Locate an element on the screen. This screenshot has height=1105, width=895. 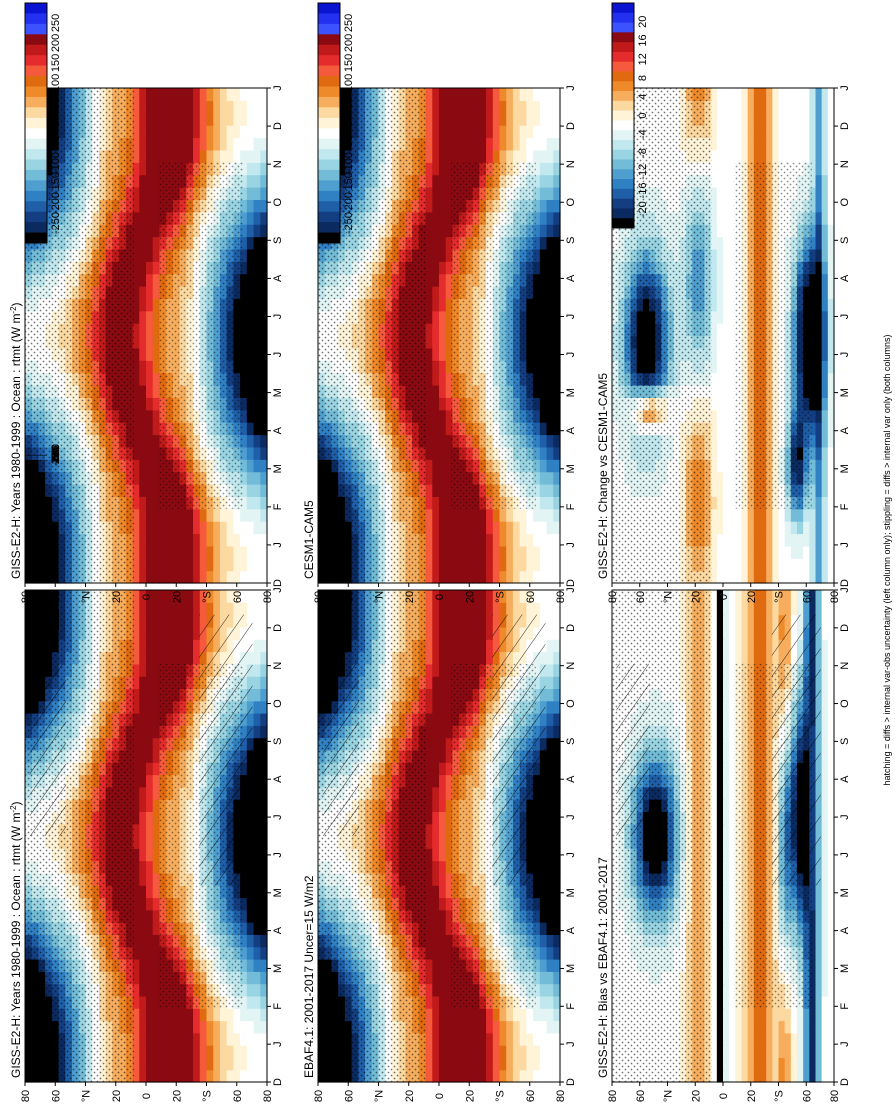
y-tick-label: °S is located at coordinates (208, 597).